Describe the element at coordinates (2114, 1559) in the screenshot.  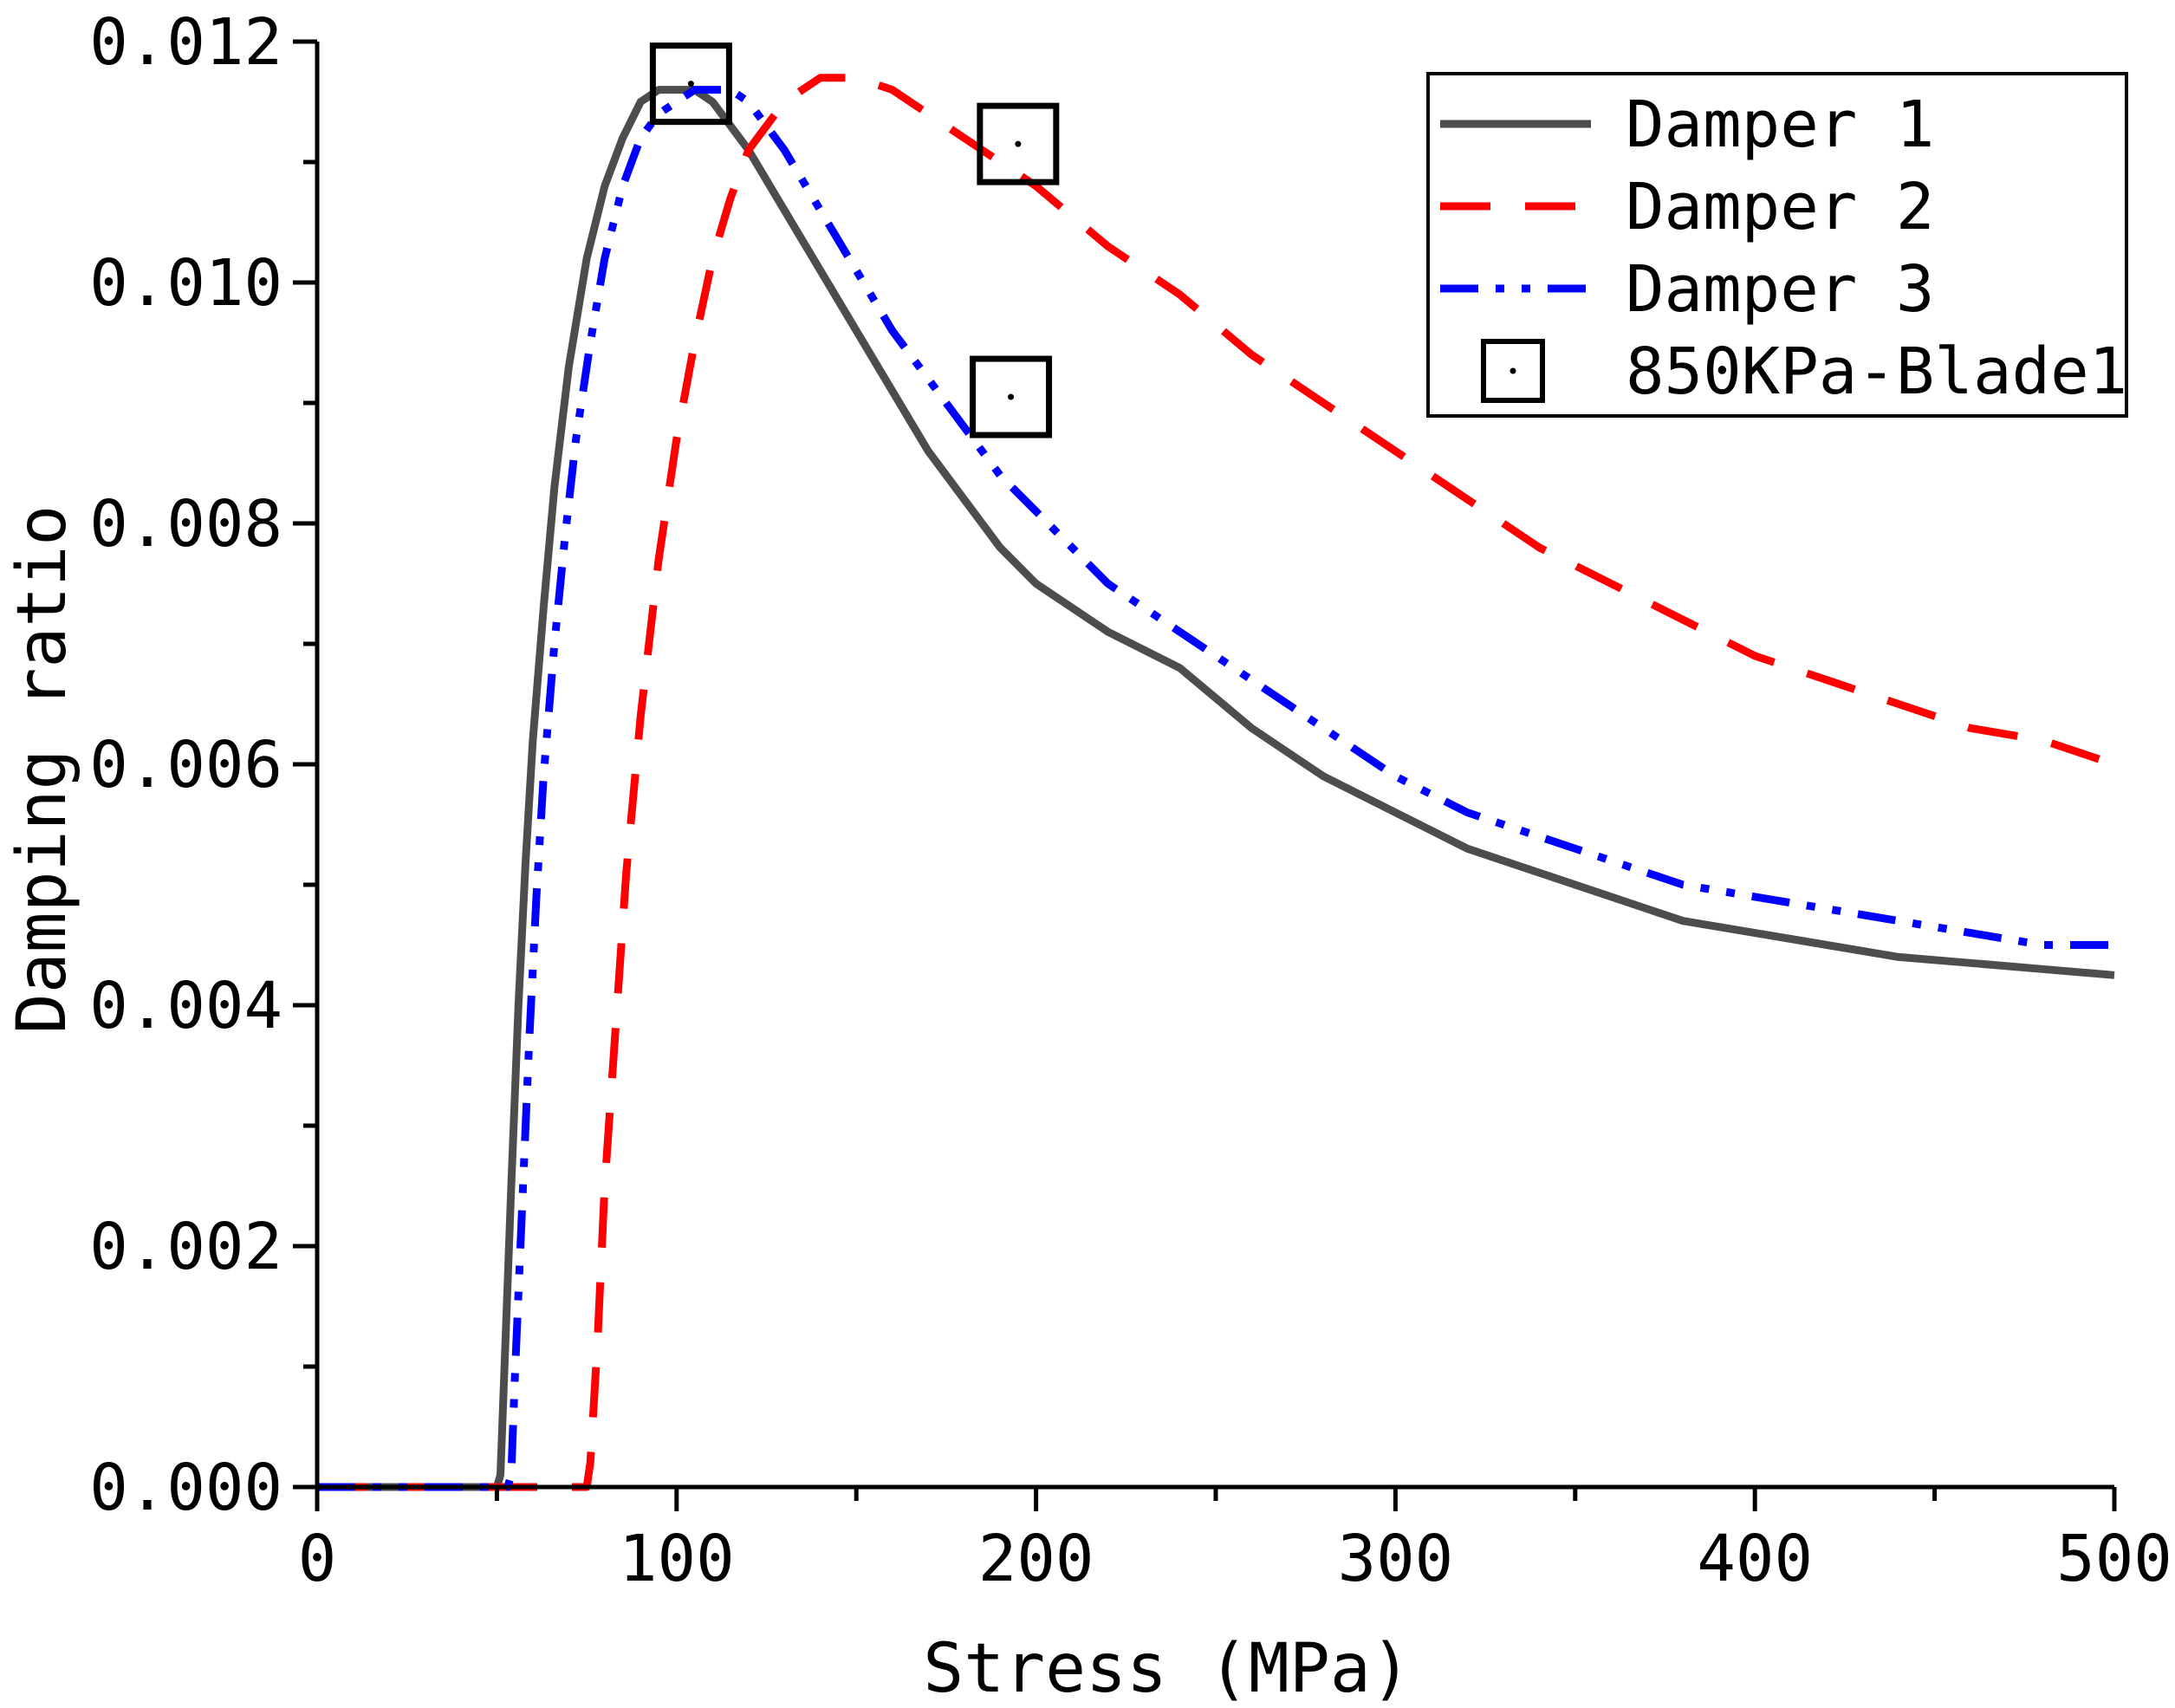
I see `x-tick-label-500: 500` at that location.